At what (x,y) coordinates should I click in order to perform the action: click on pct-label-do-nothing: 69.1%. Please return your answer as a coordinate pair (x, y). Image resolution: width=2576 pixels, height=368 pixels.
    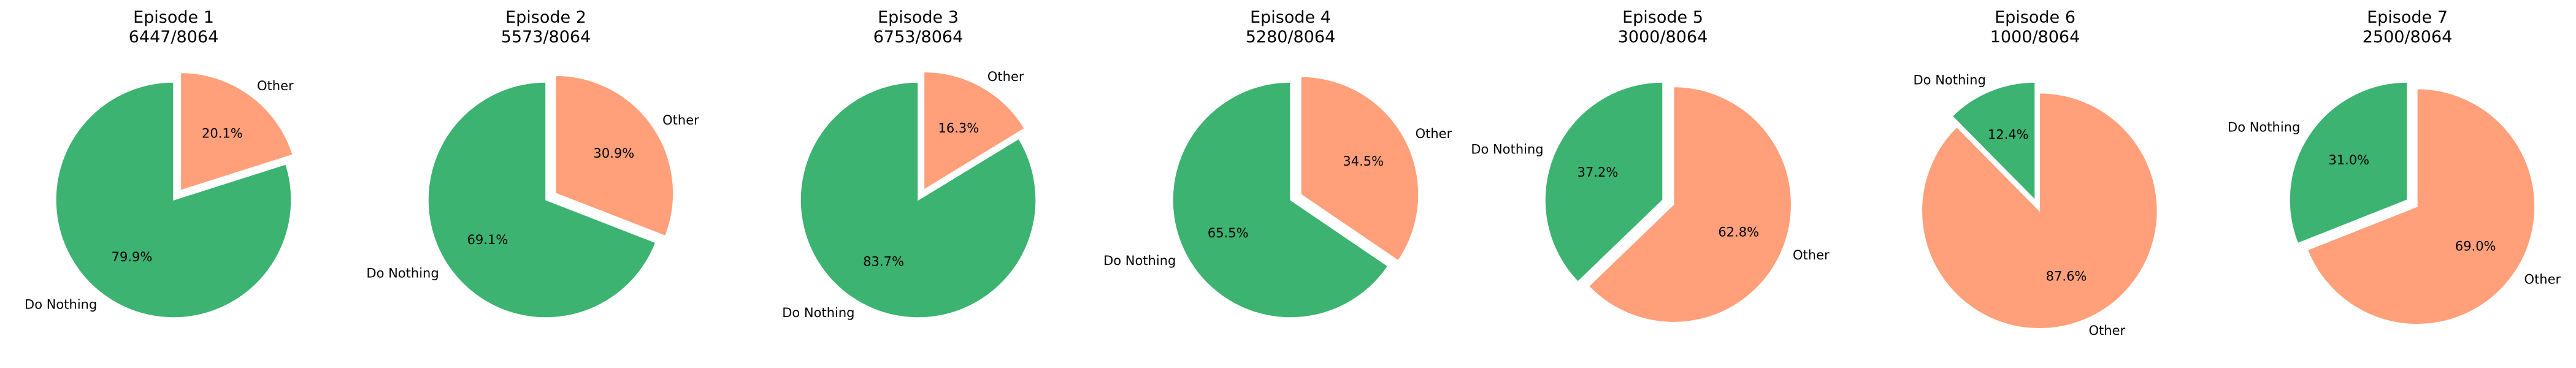
    Looking at the image, I should click on (487, 239).